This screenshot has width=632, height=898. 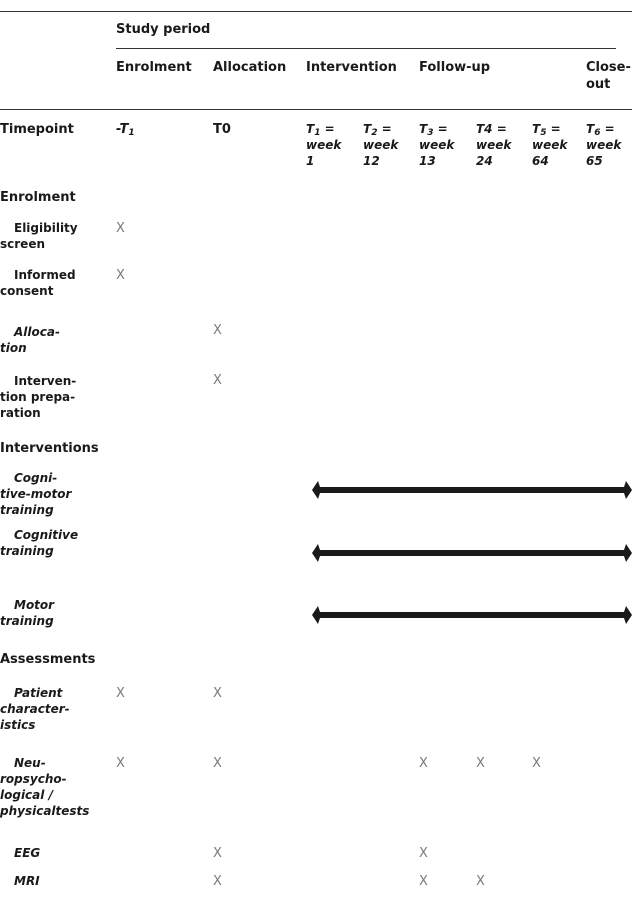 What do you see at coordinates (27, 881) in the screenshot?
I see `row-mri: MRI` at bounding box center [27, 881].